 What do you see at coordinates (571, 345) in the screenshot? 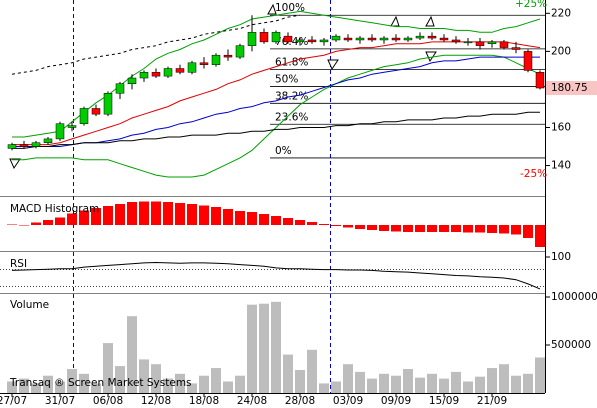
I see `y-tick-label: 500000` at bounding box center [571, 345].